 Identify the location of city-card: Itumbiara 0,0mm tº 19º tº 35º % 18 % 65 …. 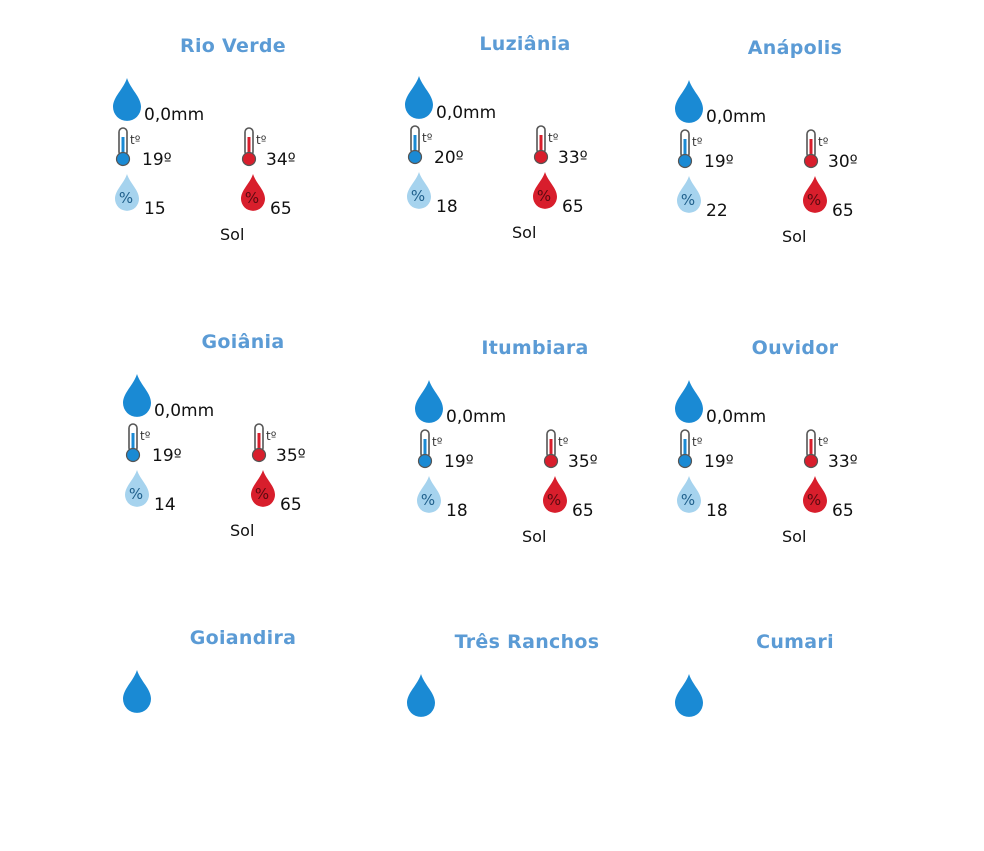
(535, 447).